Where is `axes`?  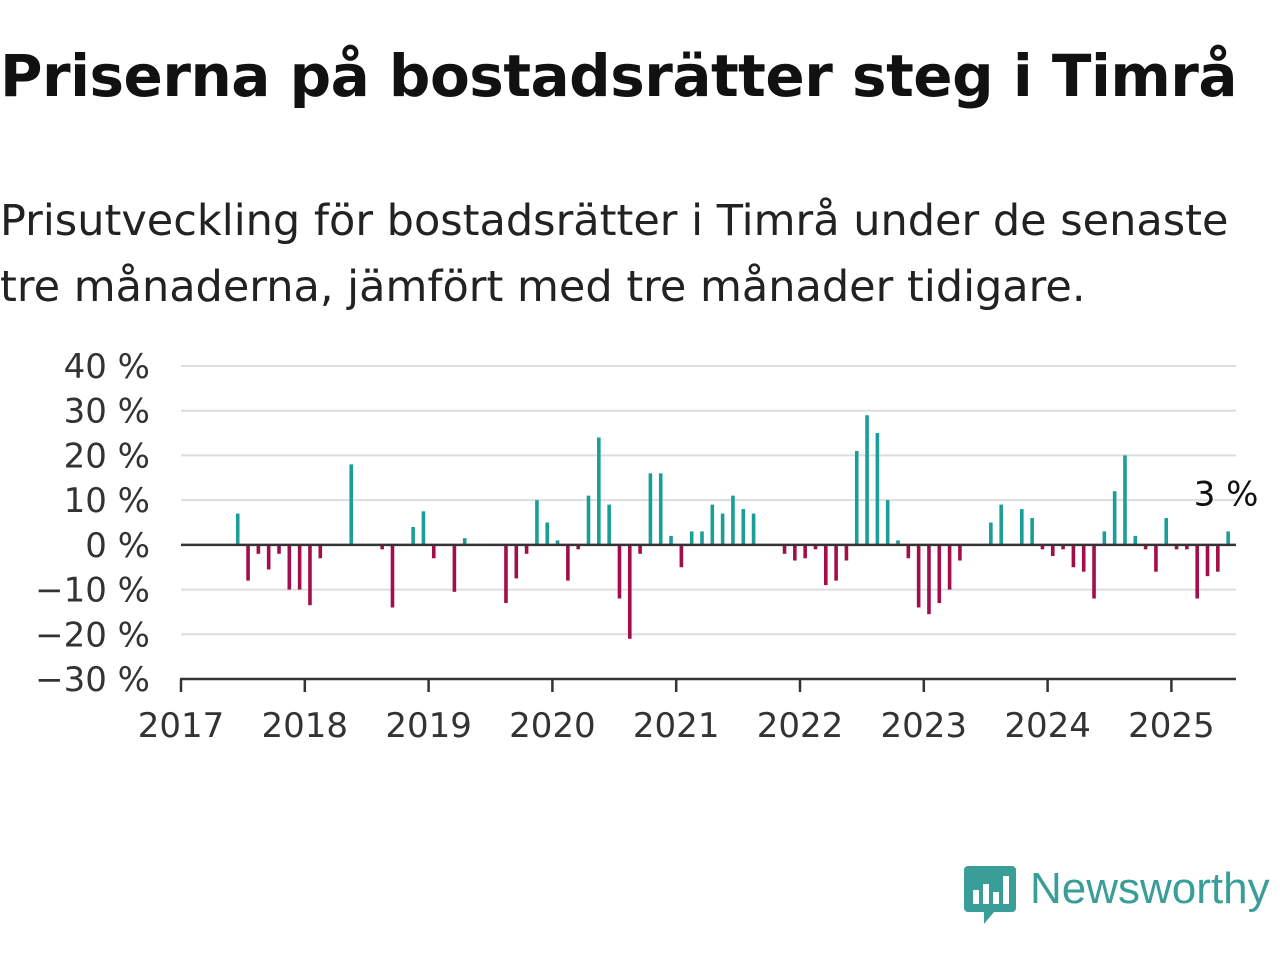
axes is located at coordinates (707, 617).